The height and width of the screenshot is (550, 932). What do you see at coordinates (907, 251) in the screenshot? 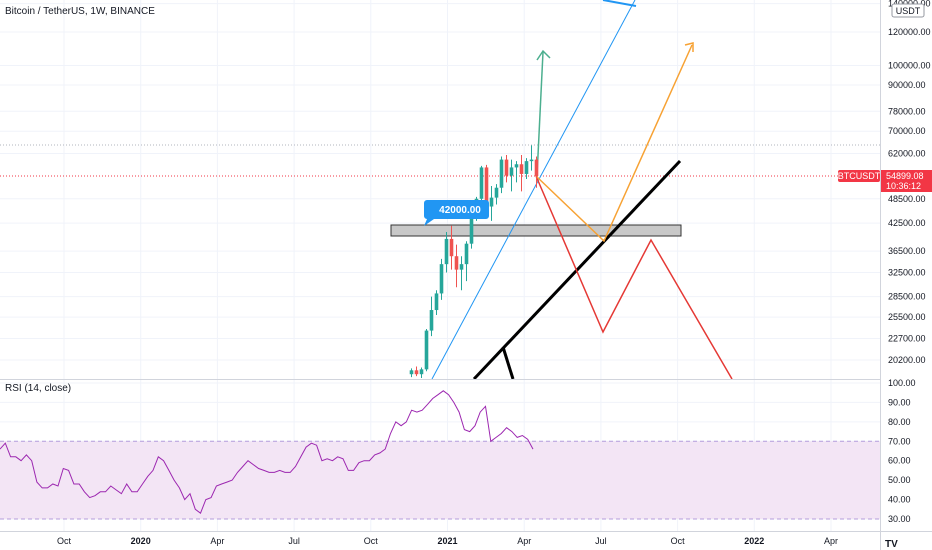
I see `price-tick-label: 36500.00` at bounding box center [907, 251].